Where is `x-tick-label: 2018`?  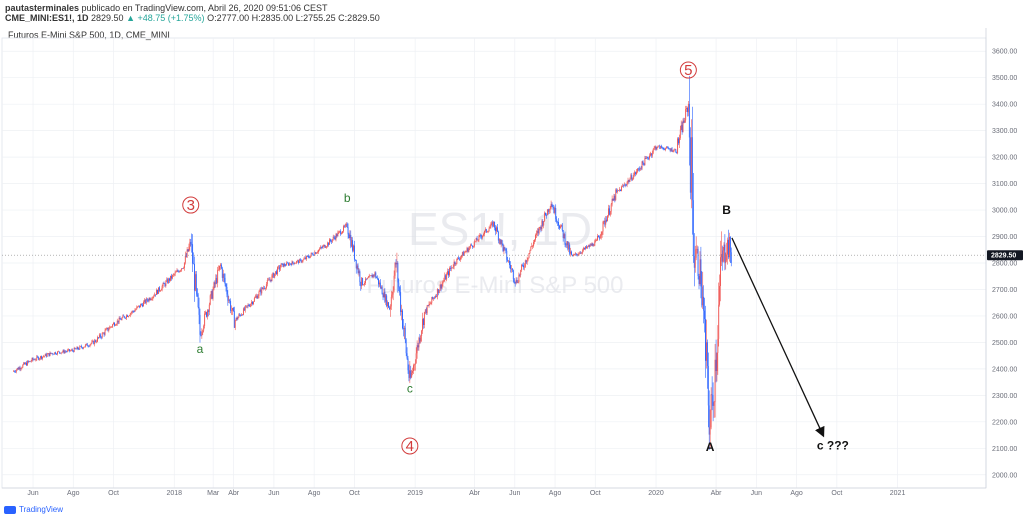
x-tick-label: 2018 is located at coordinates (174, 493).